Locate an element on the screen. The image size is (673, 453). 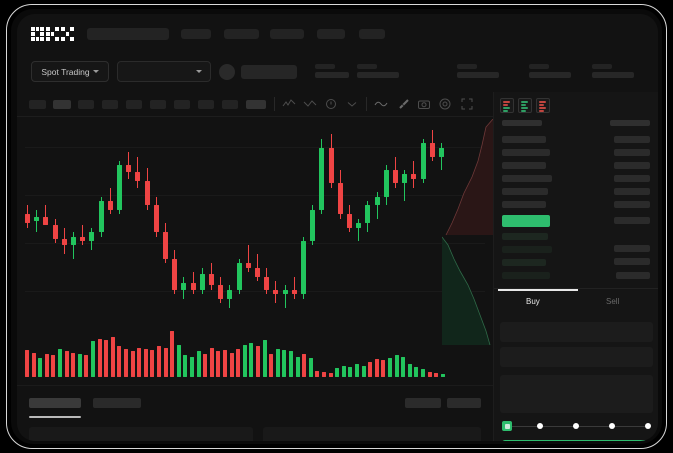
orderbook-asks-icon is located at coordinates (543, 105).